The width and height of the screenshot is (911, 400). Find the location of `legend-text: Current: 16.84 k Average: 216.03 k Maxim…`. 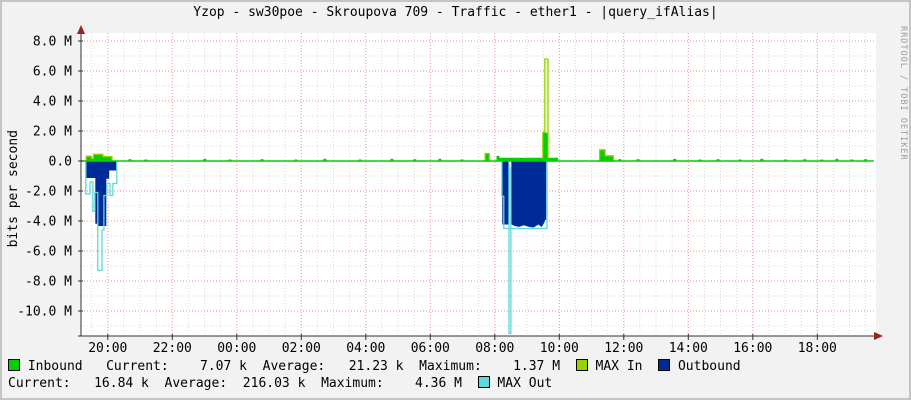

legend-text: Current: 16.84 k Average: 216.03 k Maxim… is located at coordinates (243, 383).